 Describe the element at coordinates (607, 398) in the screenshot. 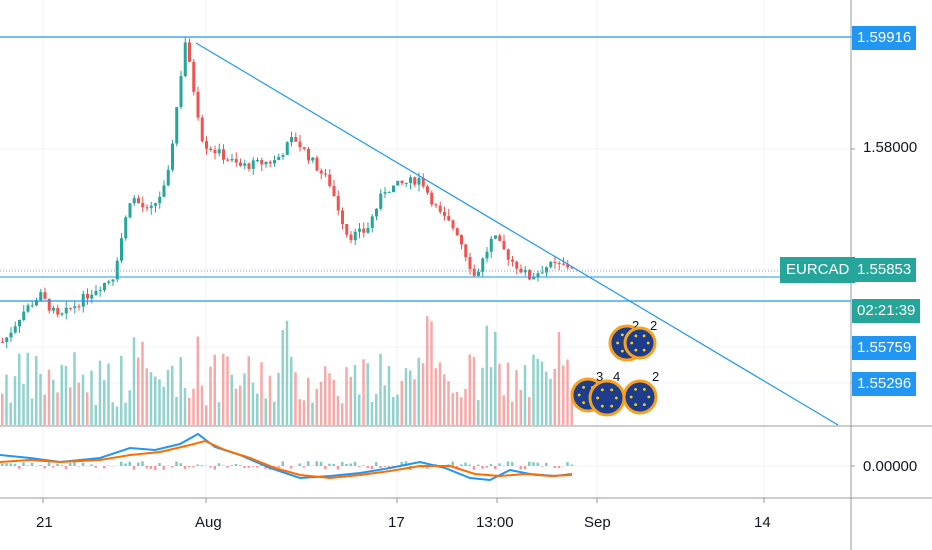

I see `economic-event-icon` at that location.